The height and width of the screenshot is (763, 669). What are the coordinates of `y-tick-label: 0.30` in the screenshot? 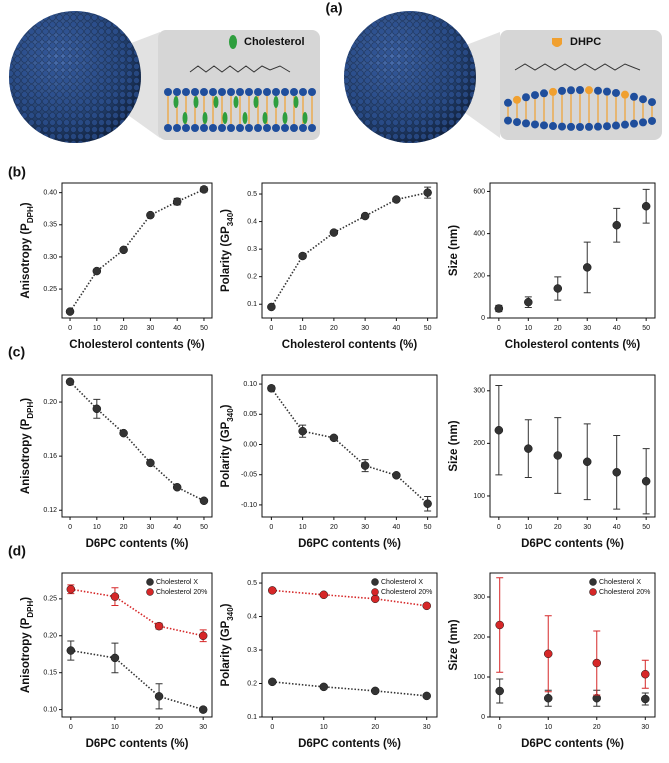 It's located at (50, 257).